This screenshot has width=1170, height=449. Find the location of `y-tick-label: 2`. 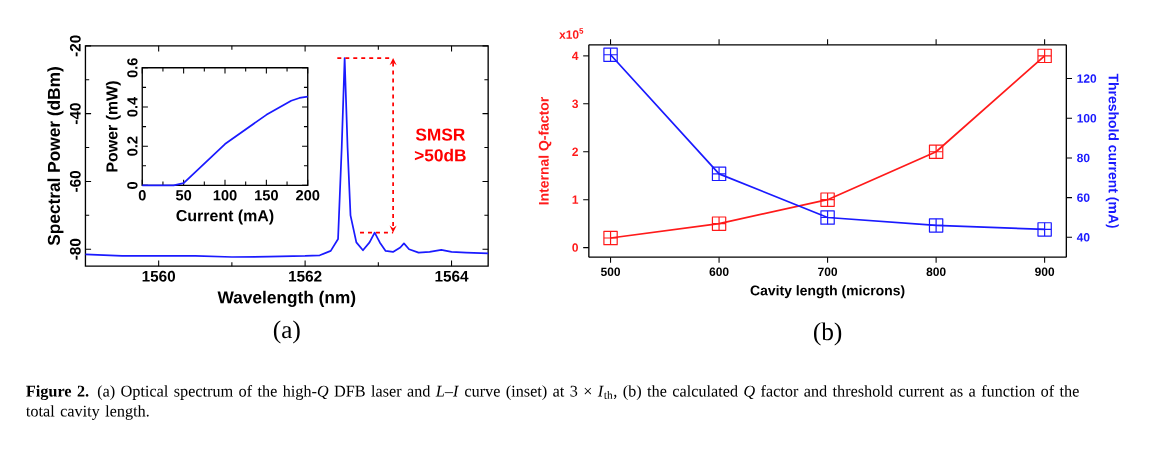

y-tick-label: 2 is located at coordinates (575, 152).